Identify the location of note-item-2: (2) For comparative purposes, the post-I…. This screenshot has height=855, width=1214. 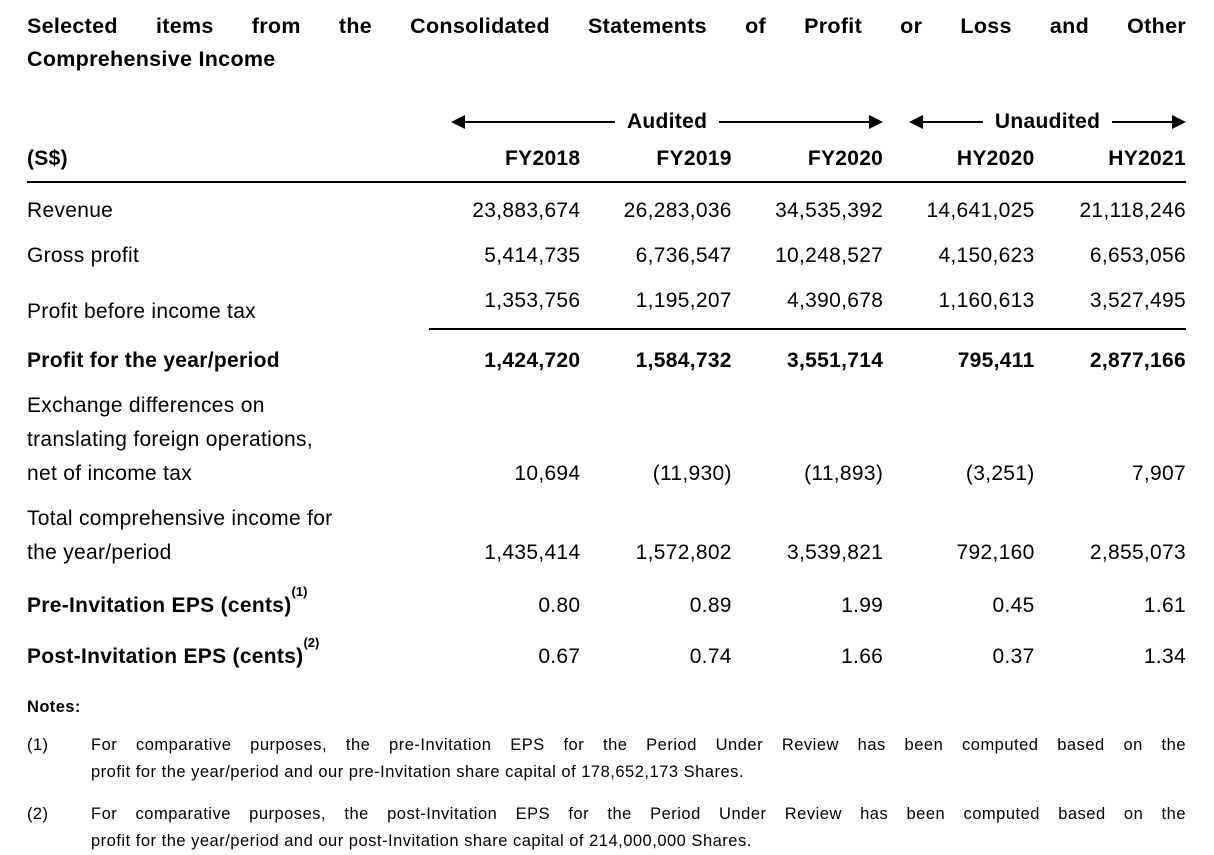
(606, 828).